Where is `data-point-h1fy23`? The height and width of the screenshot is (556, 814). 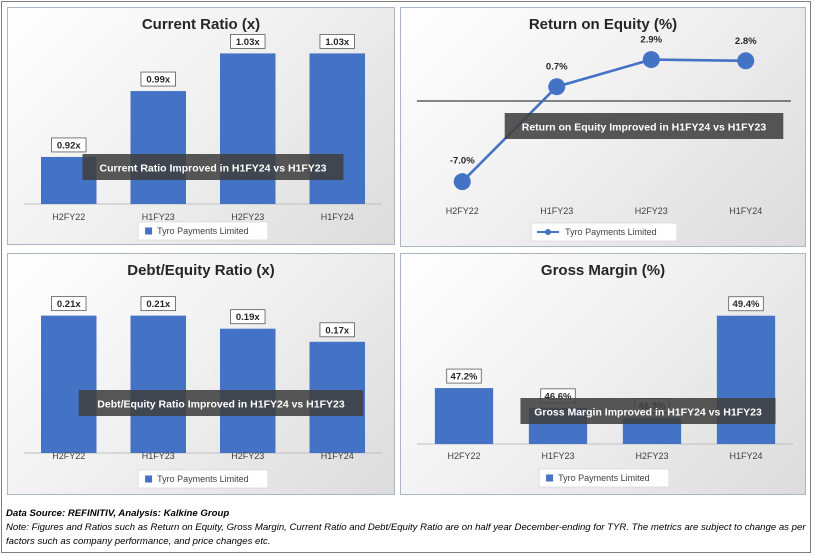 data-point-h1fy23 is located at coordinates (557, 87).